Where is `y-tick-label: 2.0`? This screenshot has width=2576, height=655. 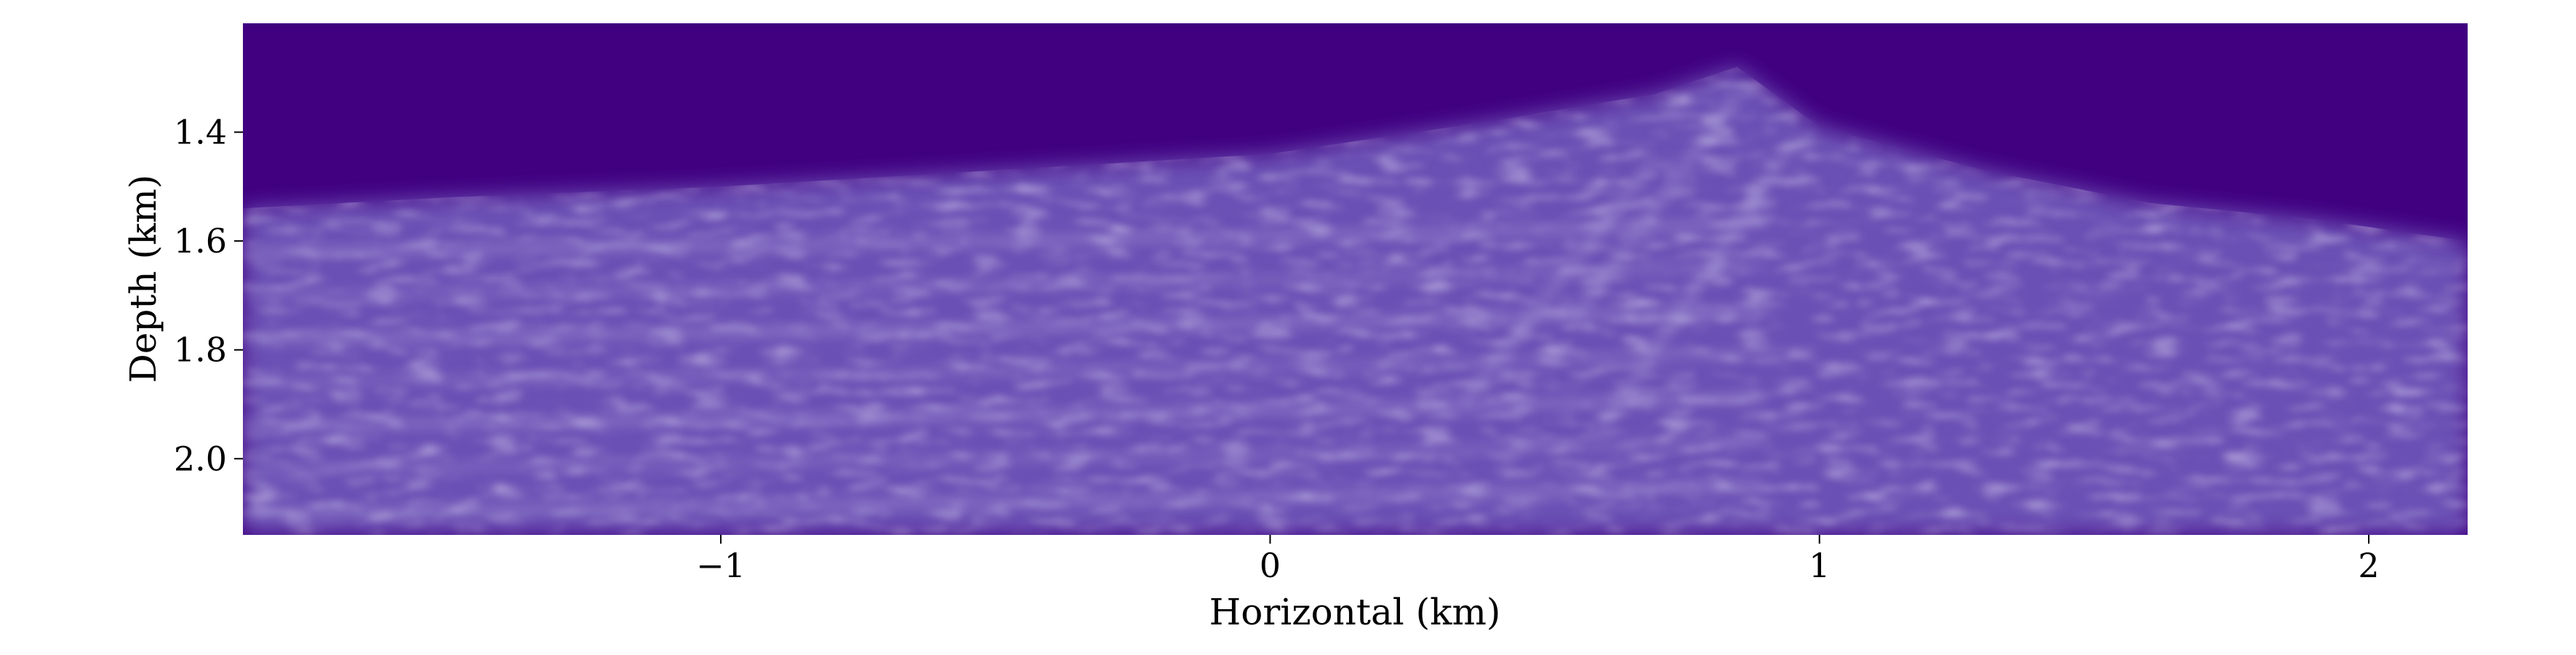 y-tick-label: 2.0 is located at coordinates (200, 458).